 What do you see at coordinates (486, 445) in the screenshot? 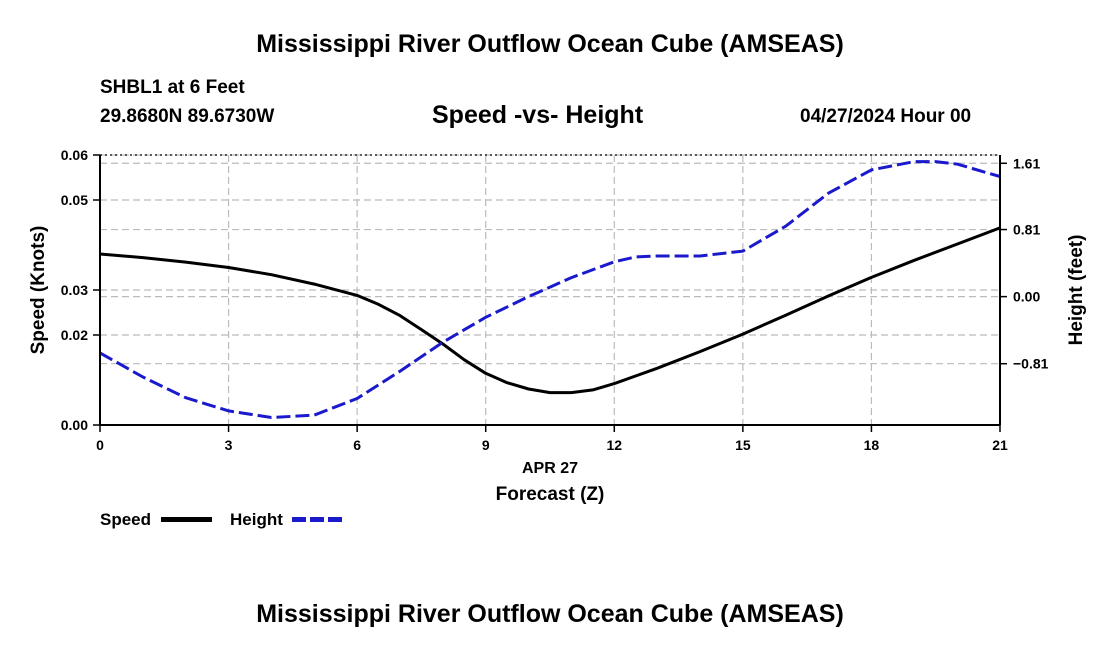
I see `x-tick-label: 9` at bounding box center [486, 445].